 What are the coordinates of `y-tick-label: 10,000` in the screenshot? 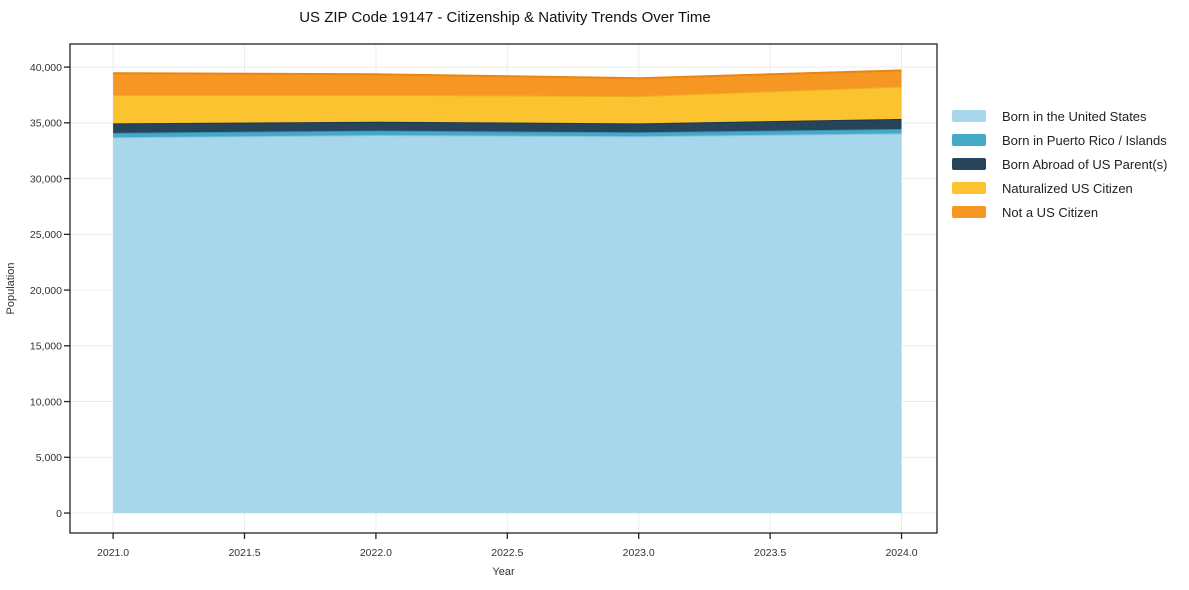 It's located at (46, 402).